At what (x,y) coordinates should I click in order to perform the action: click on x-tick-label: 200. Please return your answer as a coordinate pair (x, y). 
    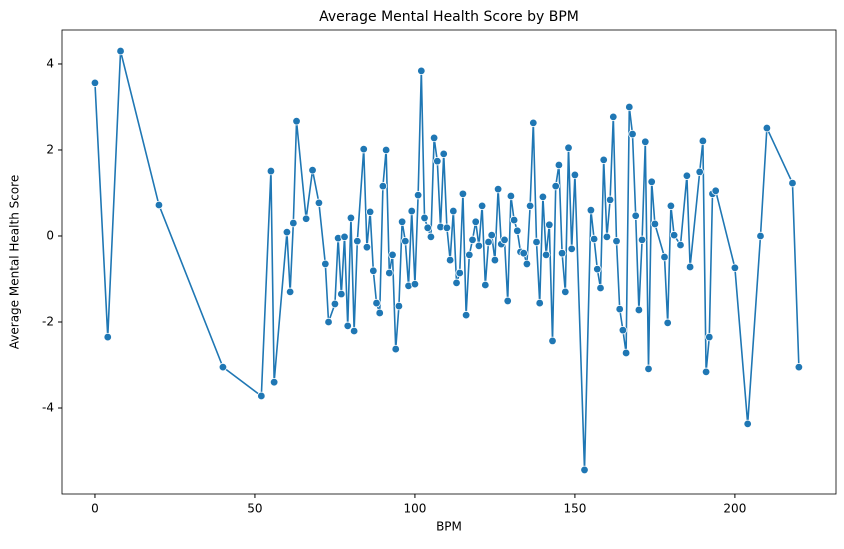
    Looking at the image, I should click on (734, 509).